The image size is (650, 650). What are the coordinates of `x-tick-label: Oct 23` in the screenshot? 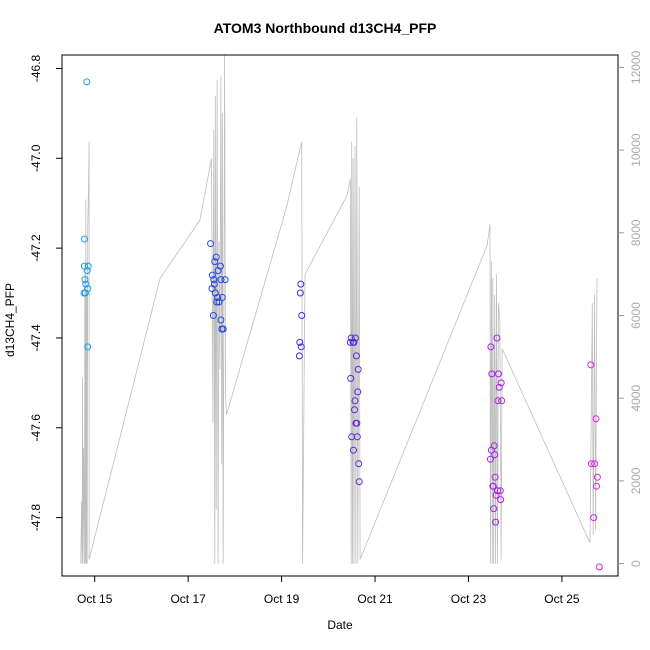 It's located at (469, 599).